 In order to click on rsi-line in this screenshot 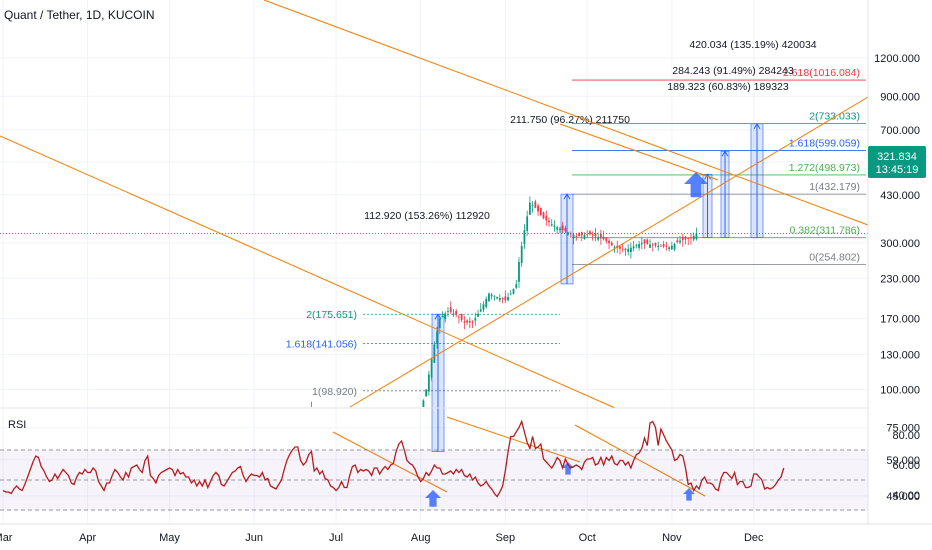, I will do `click(393, 458)`.